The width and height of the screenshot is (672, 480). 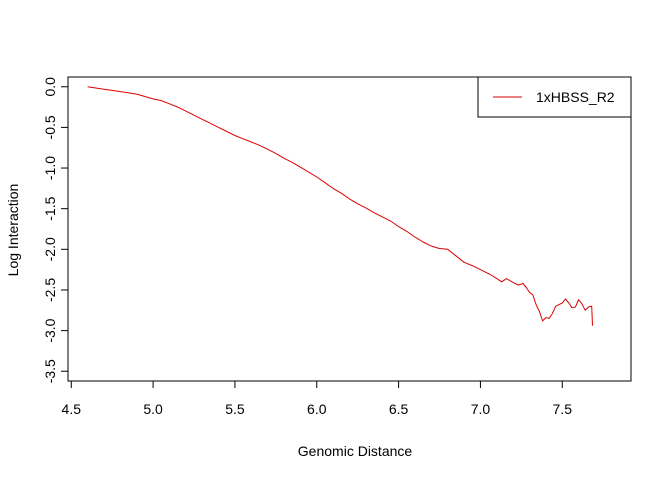 I want to click on x-axis-title: Genomic Distance, so click(x=355, y=451).